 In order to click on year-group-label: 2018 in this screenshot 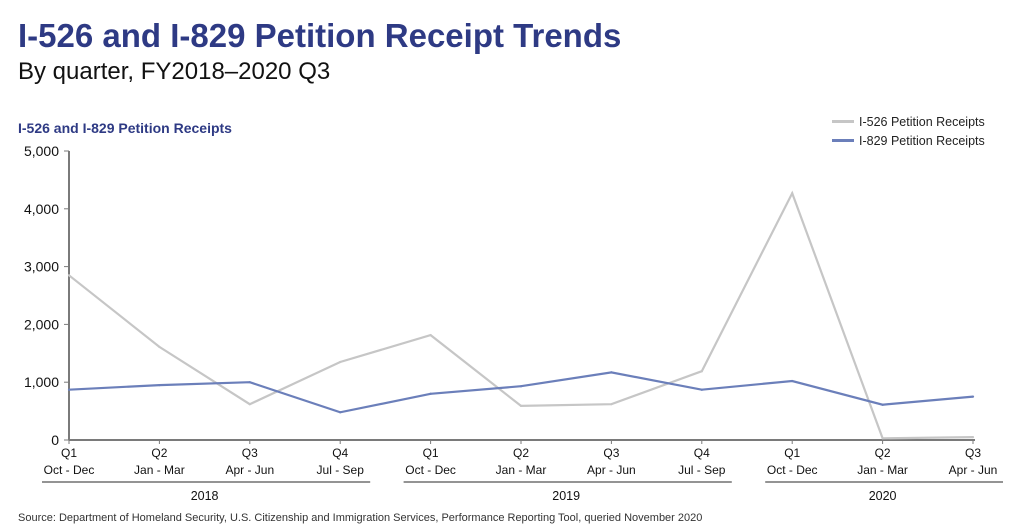, I will do `click(205, 496)`.